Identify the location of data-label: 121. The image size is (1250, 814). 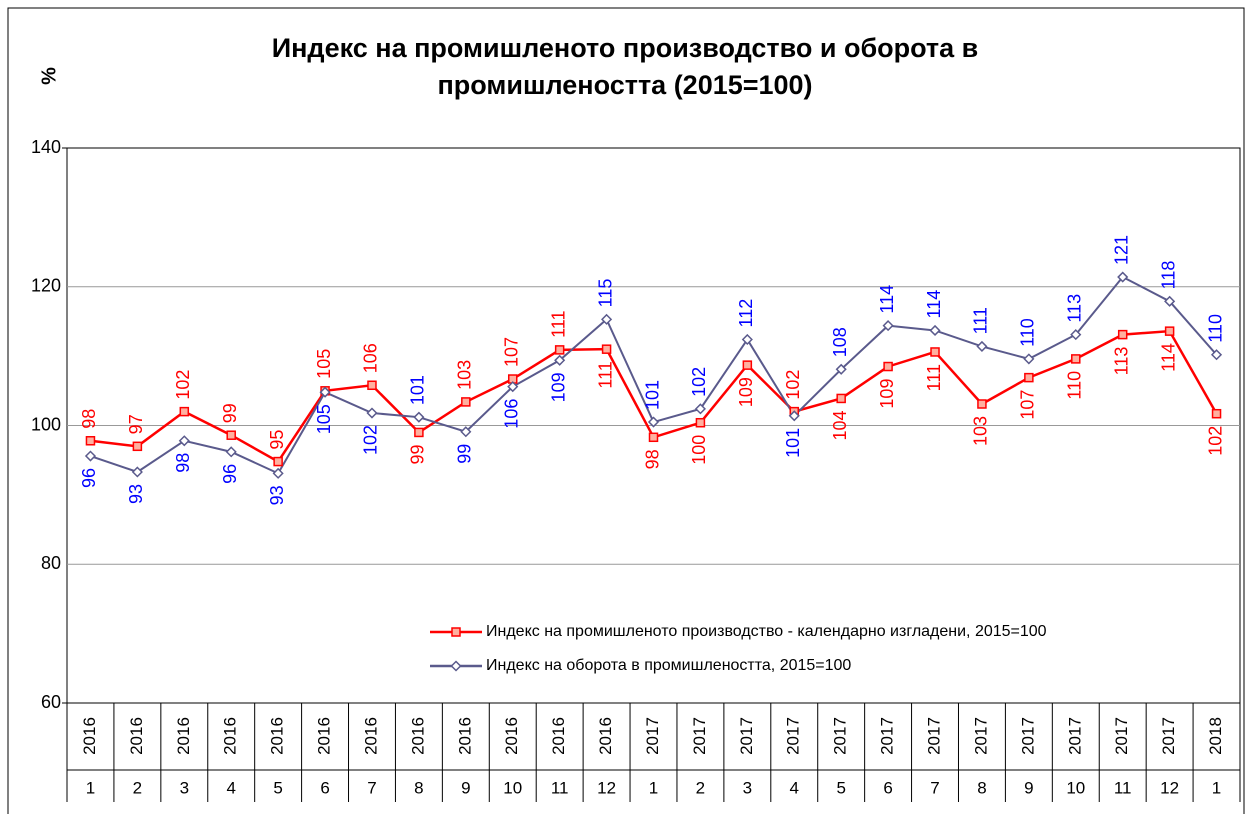
(1121, 250).